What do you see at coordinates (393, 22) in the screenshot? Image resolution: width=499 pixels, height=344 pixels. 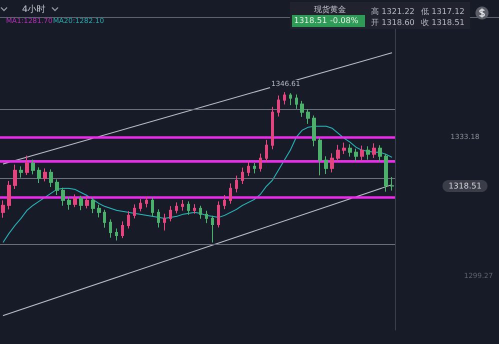 I see `annotation: 开 1318.60` at bounding box center [393, 22].